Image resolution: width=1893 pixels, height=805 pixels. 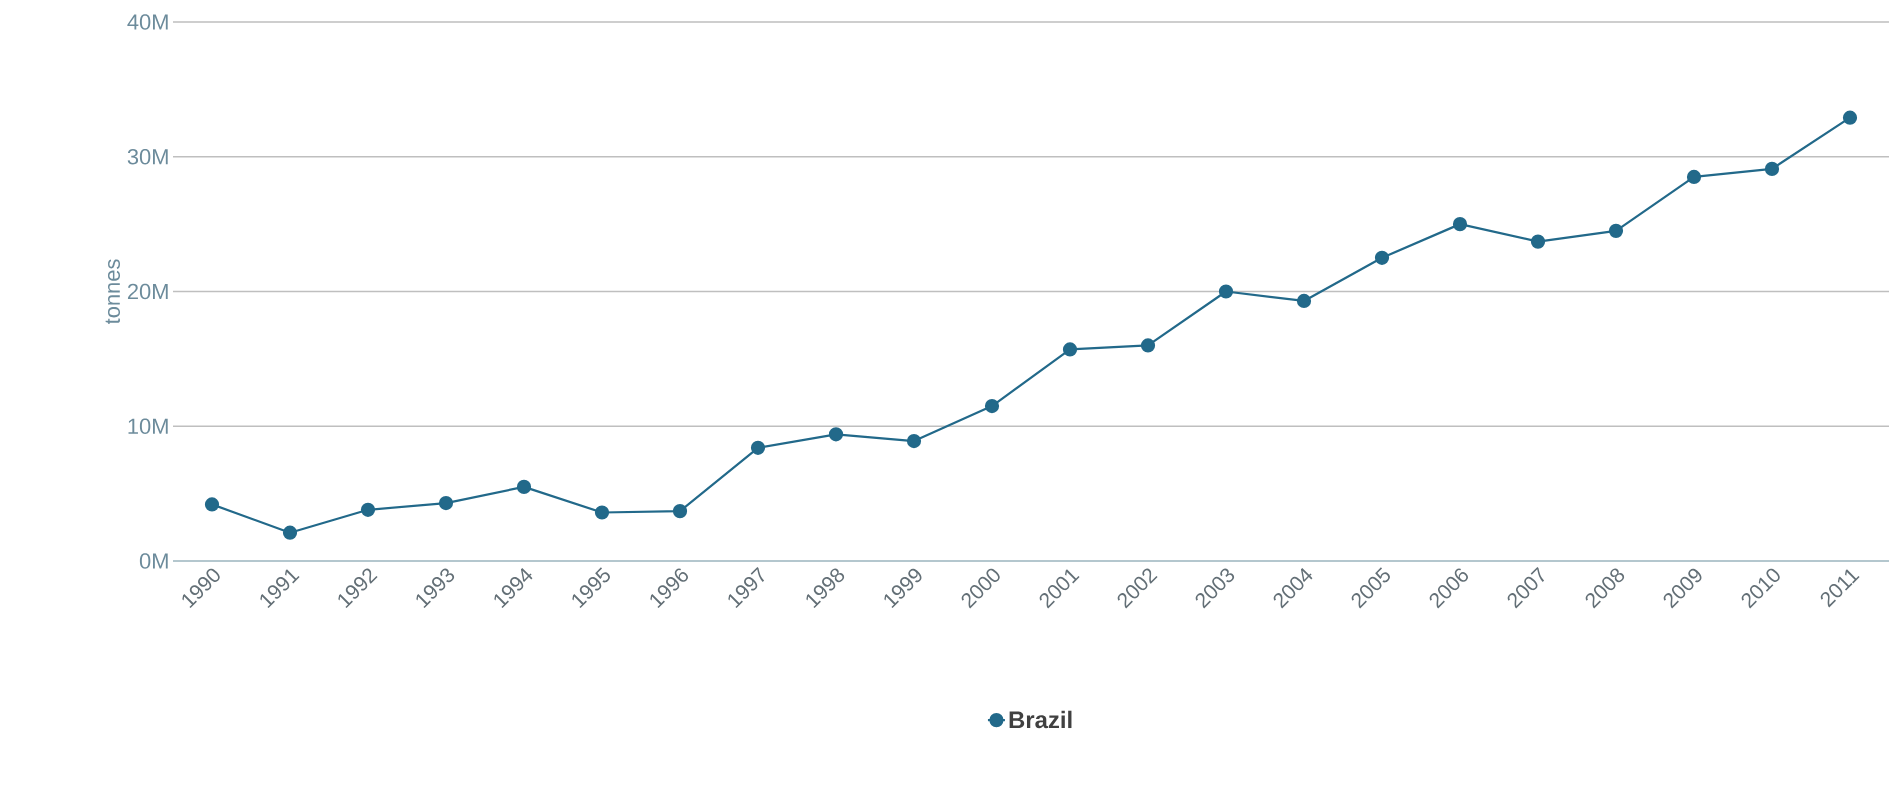 I want to click on y-axis-title: tonnes, so click(x=113, y=292).